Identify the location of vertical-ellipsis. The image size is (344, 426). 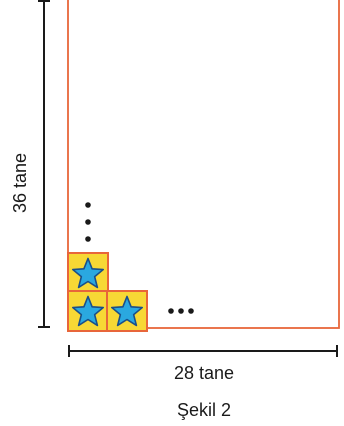
(88, 222).